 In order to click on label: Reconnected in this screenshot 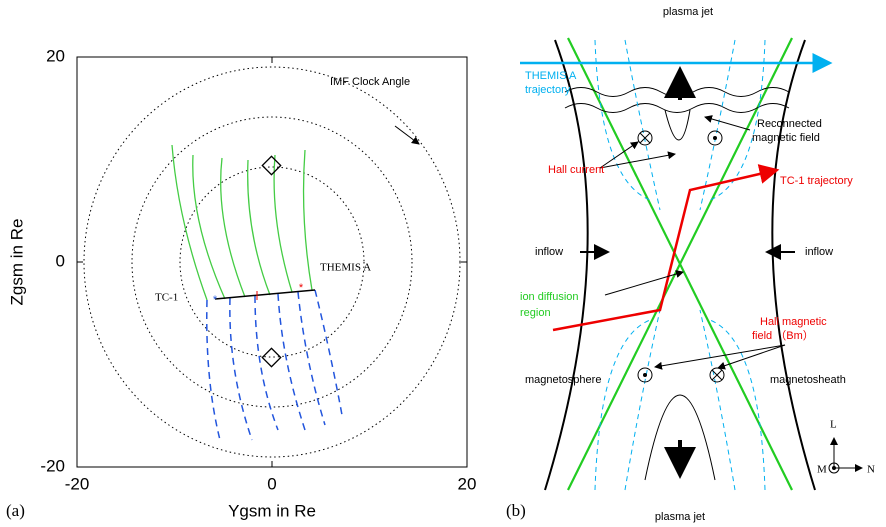, I will do `click(789, 124)`.